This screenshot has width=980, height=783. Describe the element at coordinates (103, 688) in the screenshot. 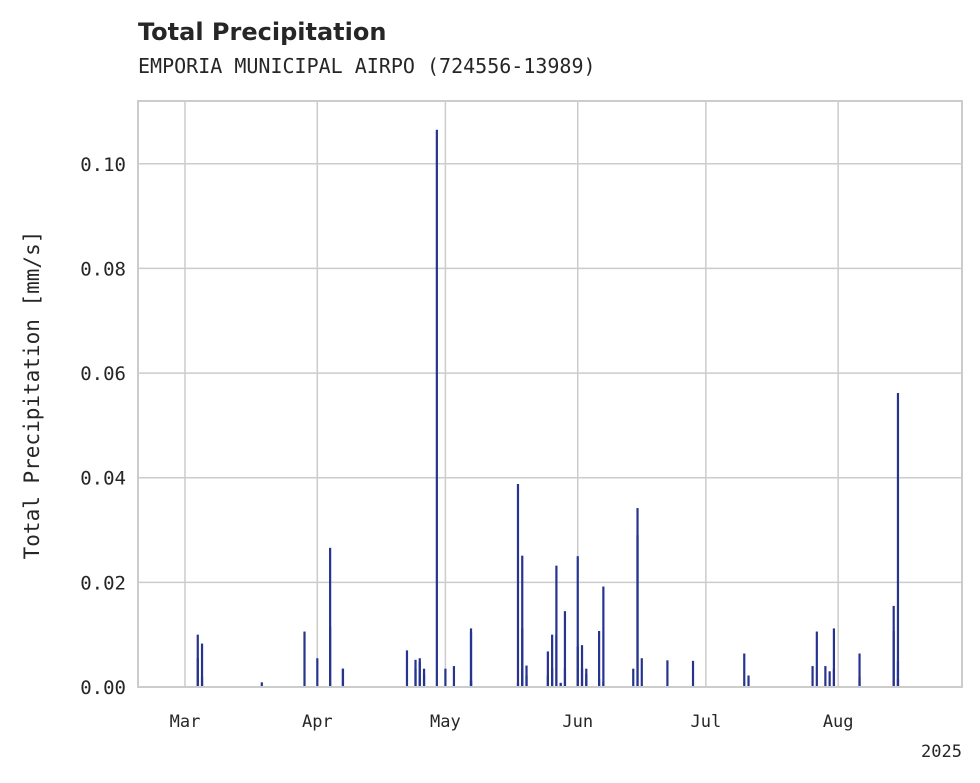

I see `y-tick-label: 0.00` at that location.